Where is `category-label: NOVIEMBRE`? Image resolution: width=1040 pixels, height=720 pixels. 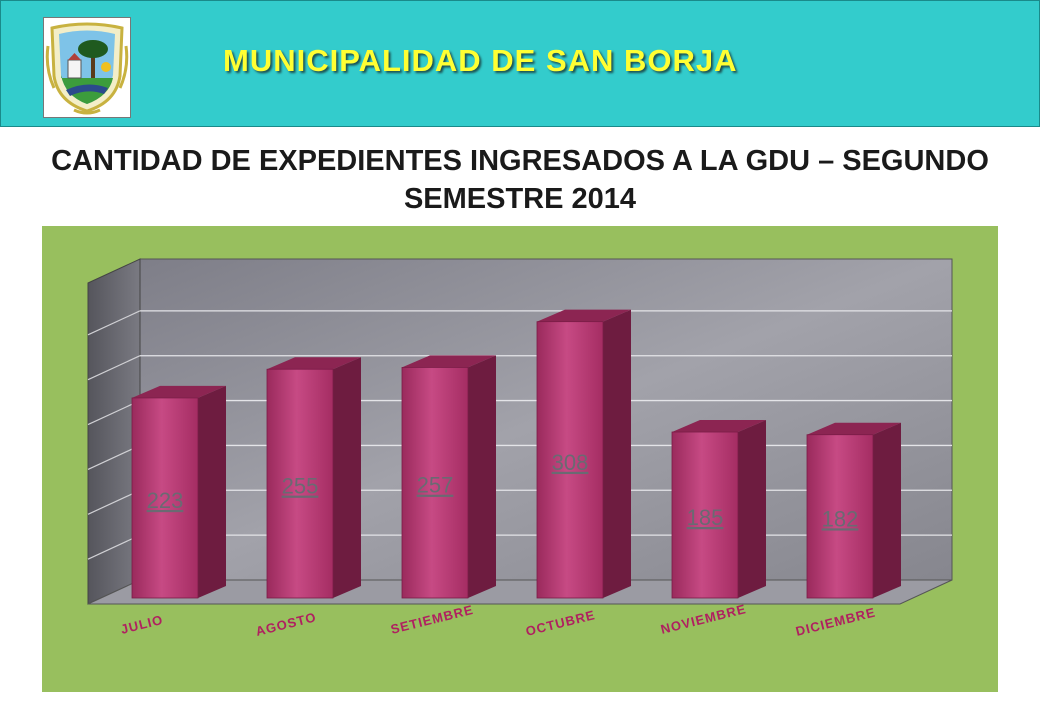 category-label: NOVIEMBRE is located at coordinates (703, 619).